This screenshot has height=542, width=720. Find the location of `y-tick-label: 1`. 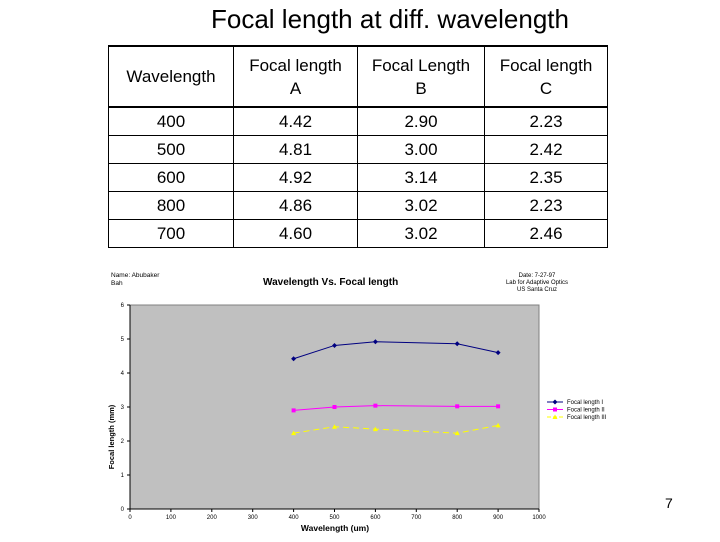

y-tick-label: 1 is located at coordinates (123, 476).